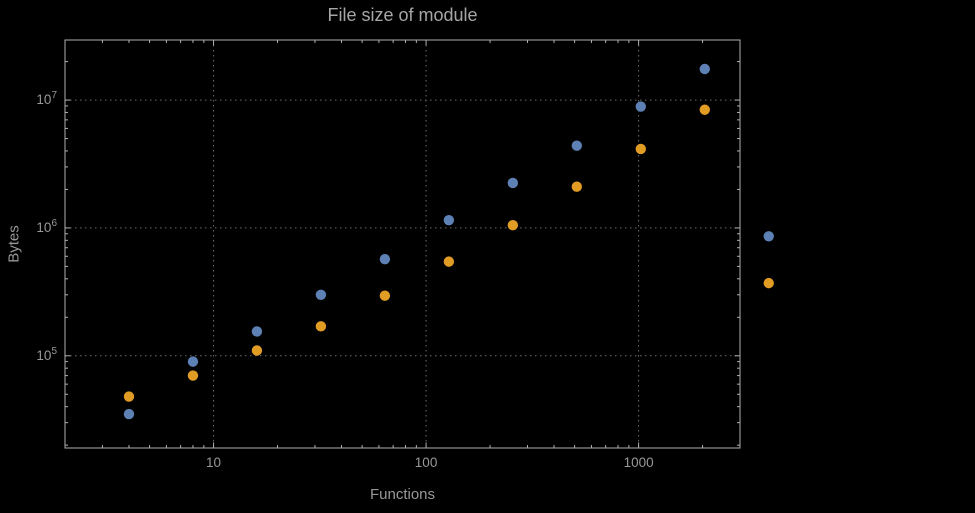  I want to click on y-tick-label: 10⁶, so click(46, 226).